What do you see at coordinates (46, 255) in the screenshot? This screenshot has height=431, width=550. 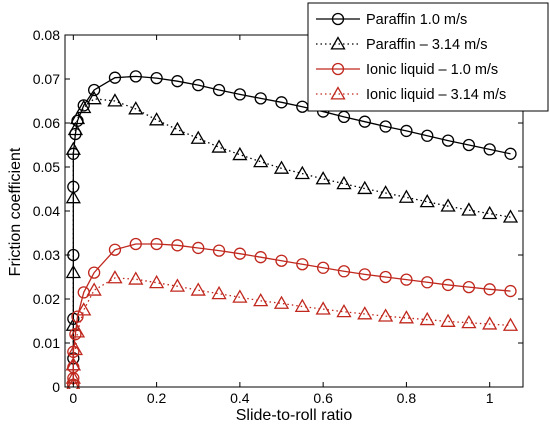 I see `y-tick-label: 0.03` at bounding box center [46, 255].